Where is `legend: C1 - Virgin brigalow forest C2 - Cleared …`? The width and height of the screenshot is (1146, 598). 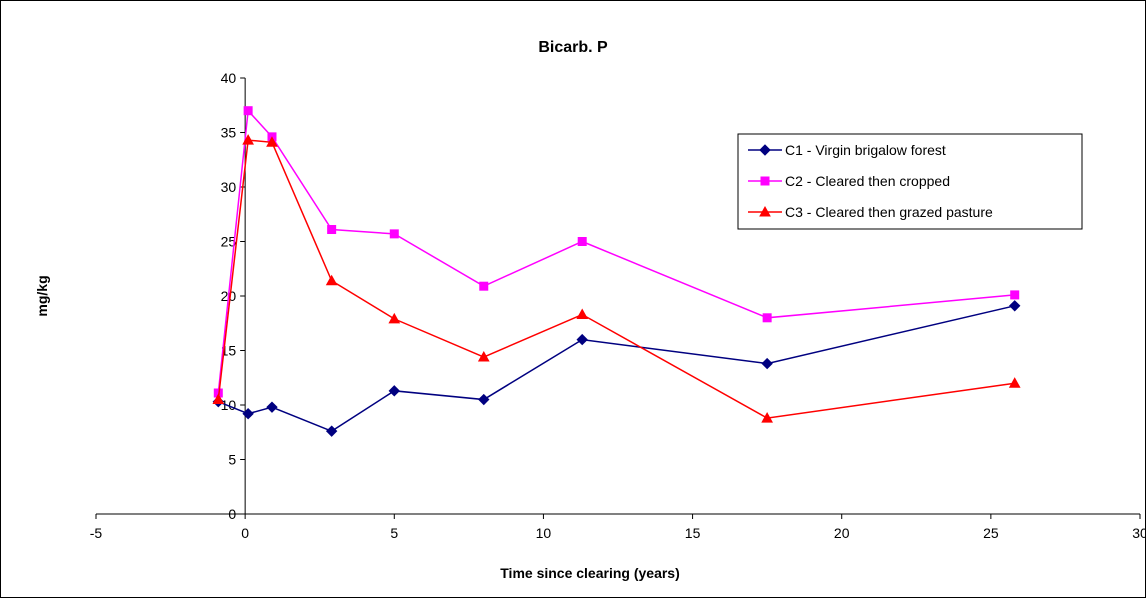 legend: C1 - Virgin brigalow forest C2 - Cleared … is located at coordinates (910, 181).